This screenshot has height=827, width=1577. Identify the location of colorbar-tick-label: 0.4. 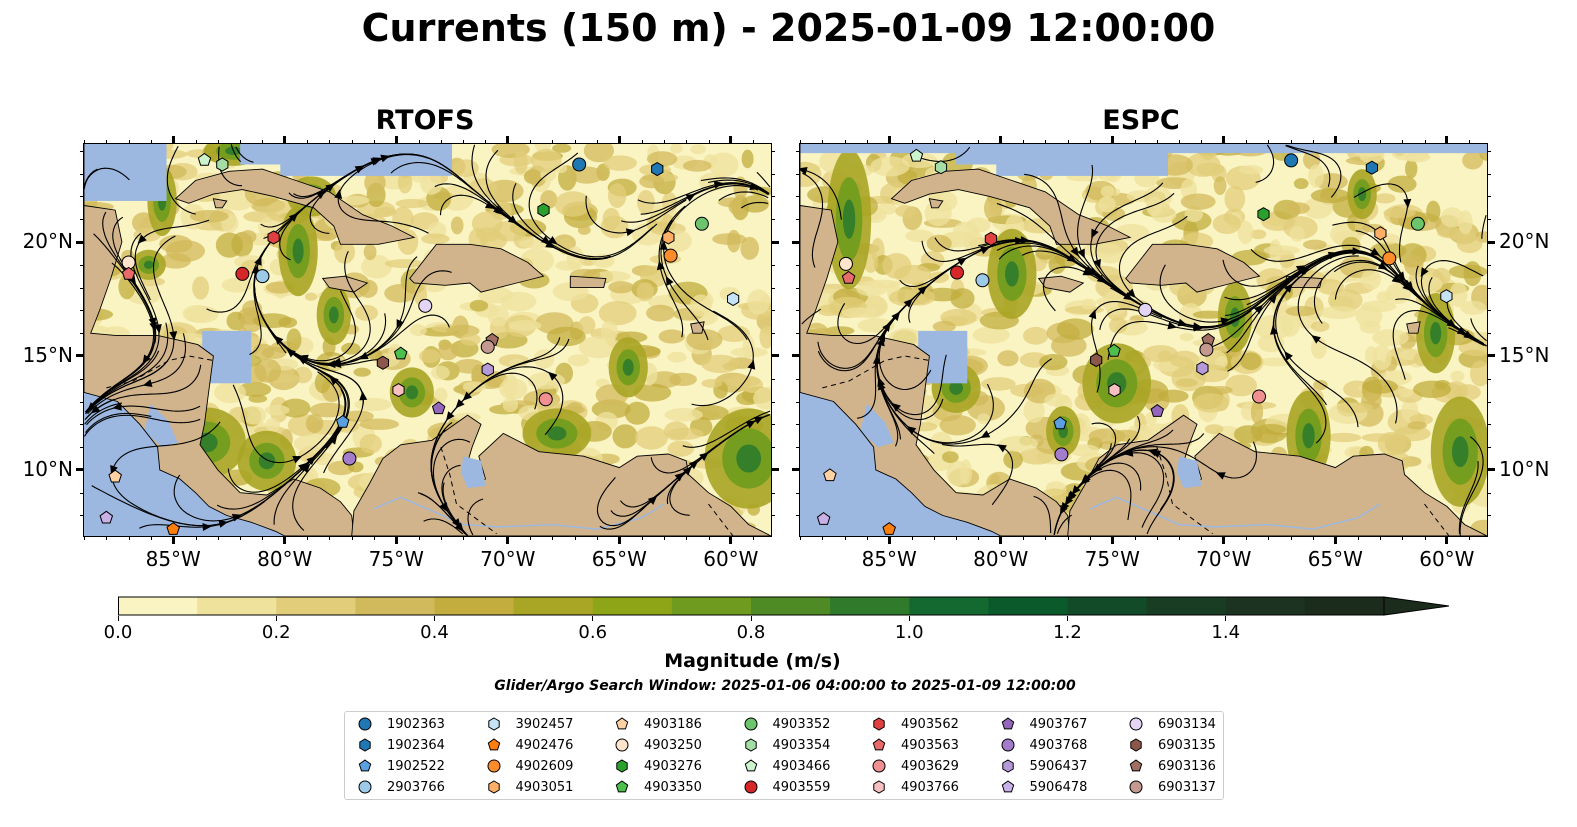
(434, 632).